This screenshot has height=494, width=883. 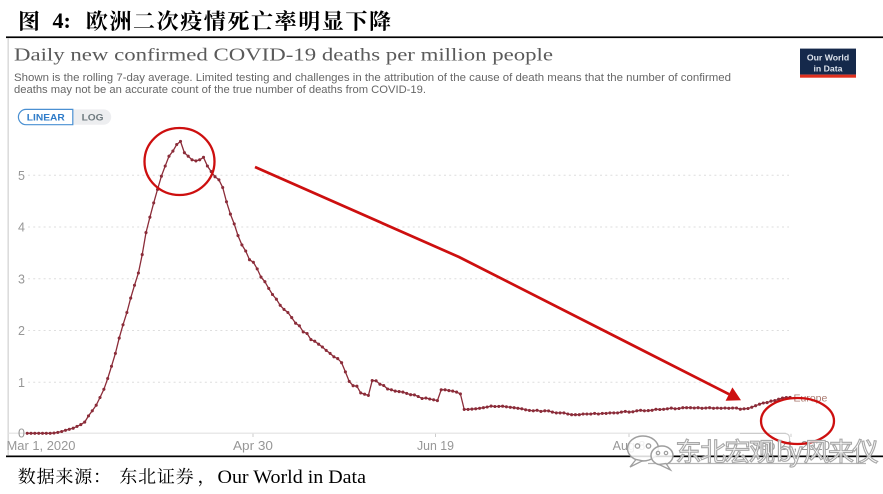 What do you see at coordinates (62, 20) in the screenshot?
I see `svg-text: 4:` at bounding box center [62, 20].